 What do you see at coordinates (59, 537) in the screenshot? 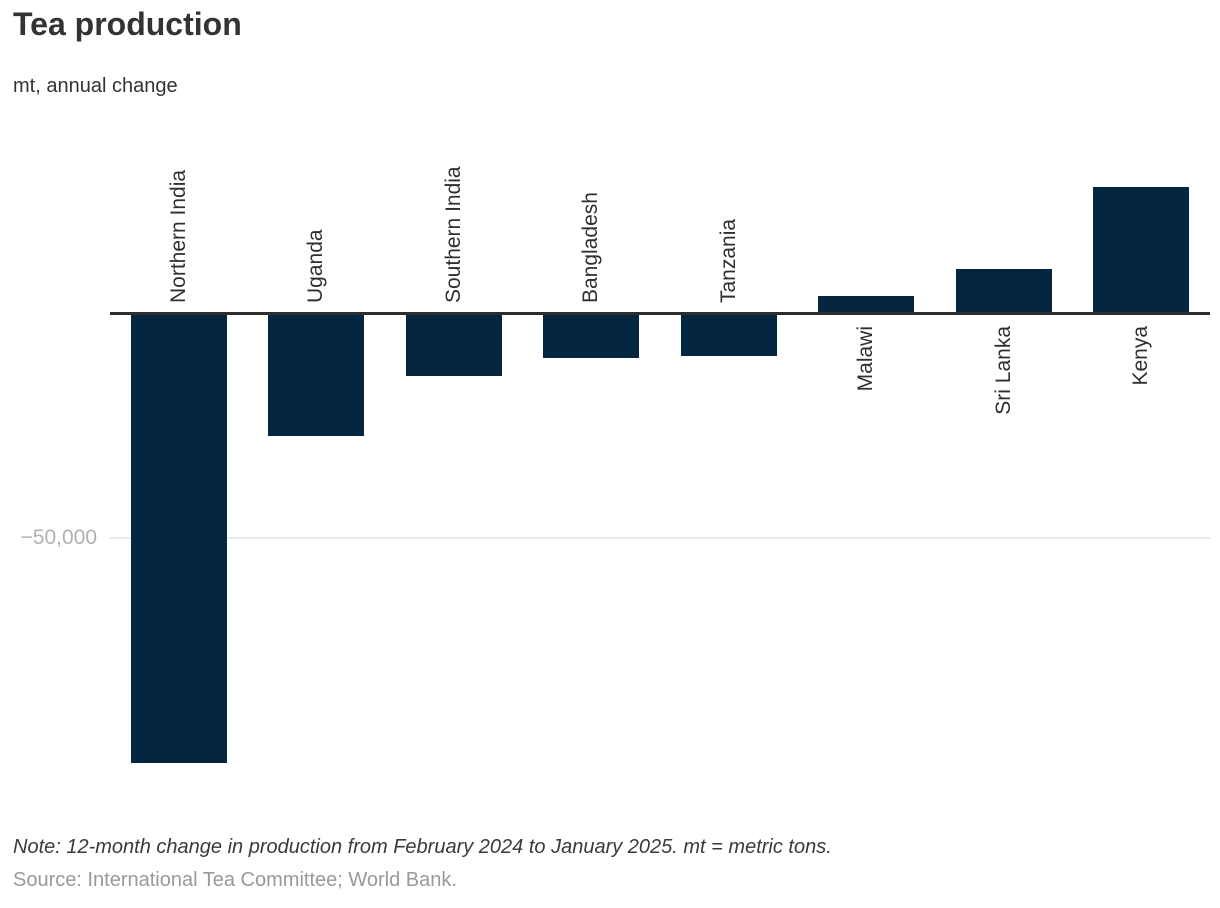
I see `y-axis-tick-label: −50,000` at bounding box center [59, 537].